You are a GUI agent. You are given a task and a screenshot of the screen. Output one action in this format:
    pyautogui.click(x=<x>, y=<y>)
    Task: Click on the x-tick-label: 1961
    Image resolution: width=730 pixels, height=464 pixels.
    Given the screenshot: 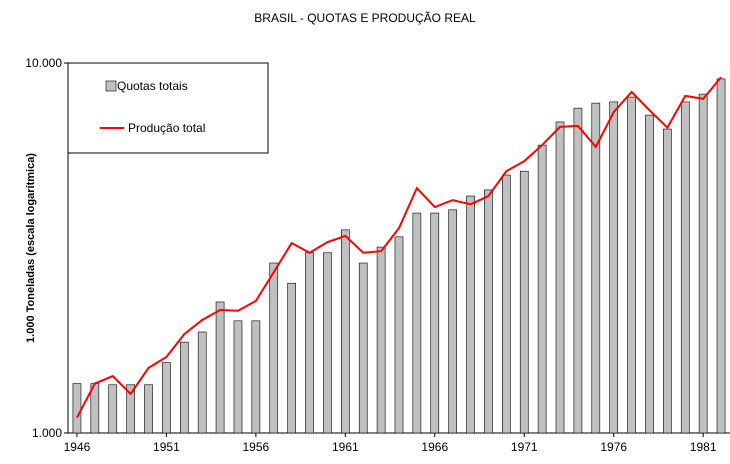 What is the action you would take?
    pyautogui.click(x=345, y=447)
    